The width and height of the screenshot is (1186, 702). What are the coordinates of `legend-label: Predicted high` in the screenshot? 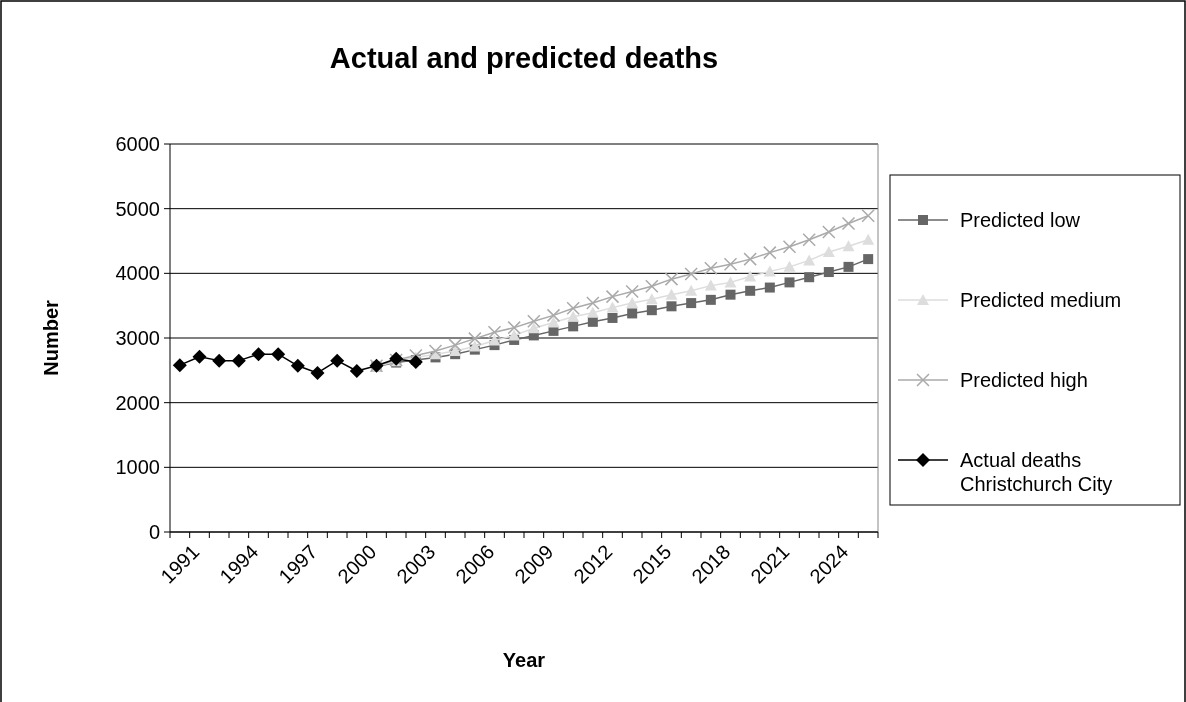 It's located at (1024, 380).